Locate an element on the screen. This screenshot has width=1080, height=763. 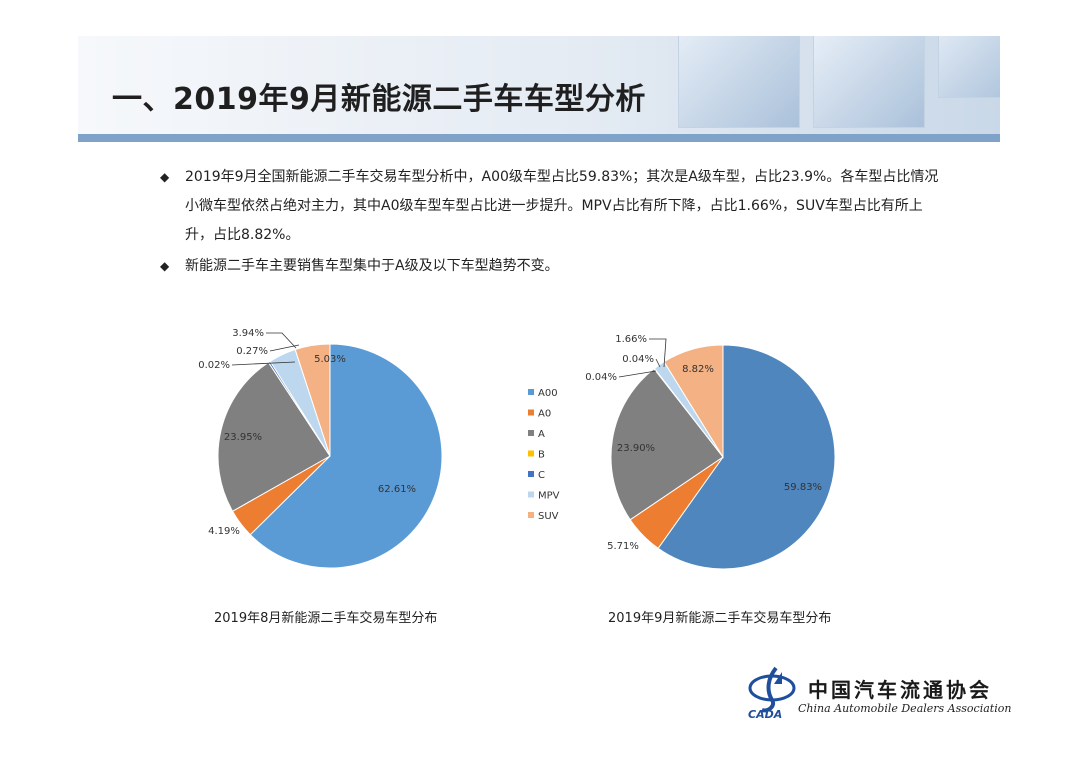
legend-label: A00 is located at coordinates (548, 393).